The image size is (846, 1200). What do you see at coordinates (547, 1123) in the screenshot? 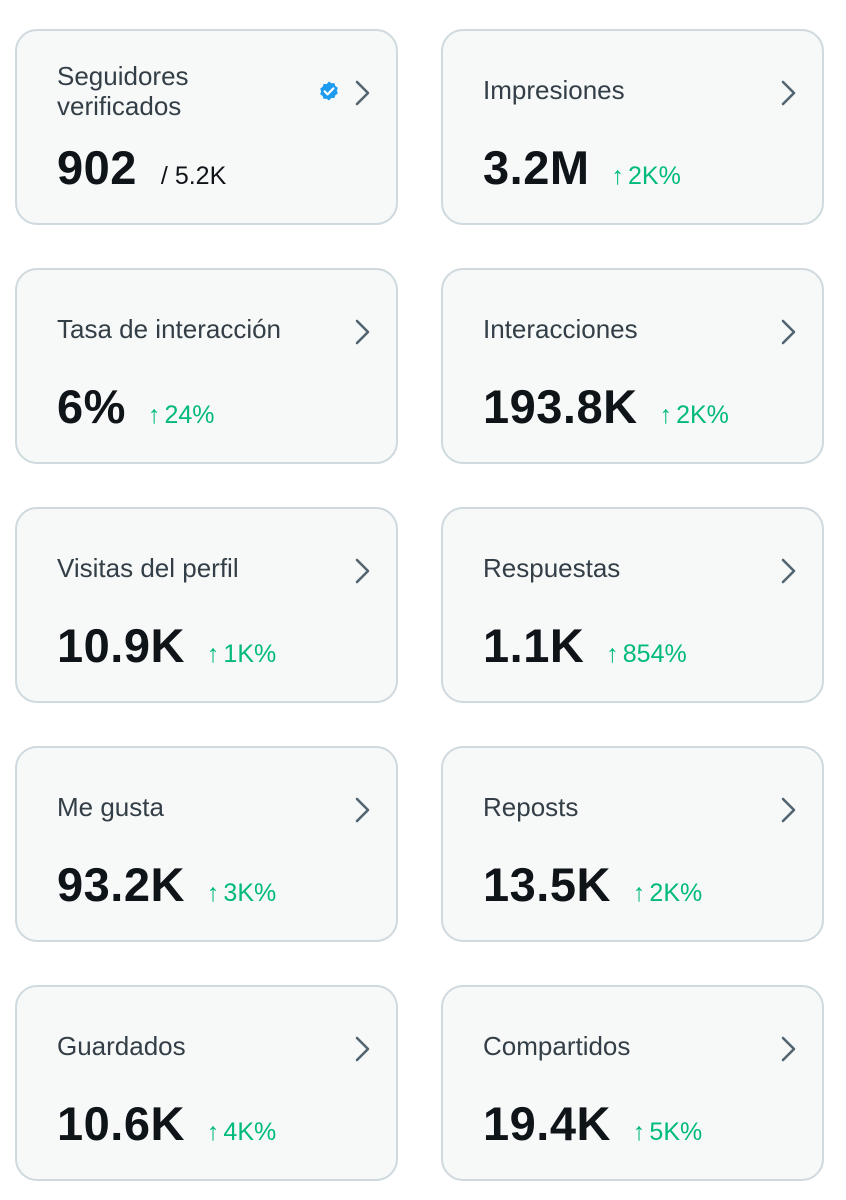
I see `metric-value: 19.4K` at bounding box center [547, 1123].